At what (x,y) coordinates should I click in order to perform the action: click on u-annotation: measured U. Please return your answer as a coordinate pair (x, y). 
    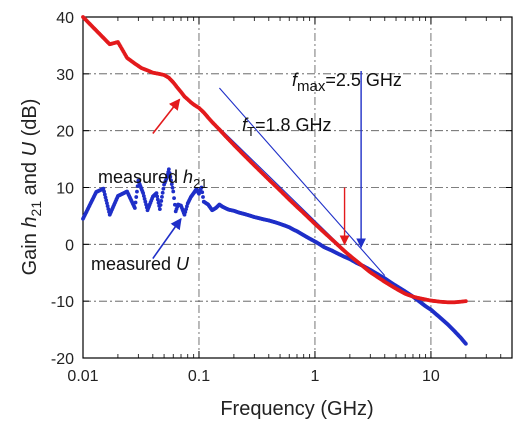
    Looking at the image, I should click on (140, 264).